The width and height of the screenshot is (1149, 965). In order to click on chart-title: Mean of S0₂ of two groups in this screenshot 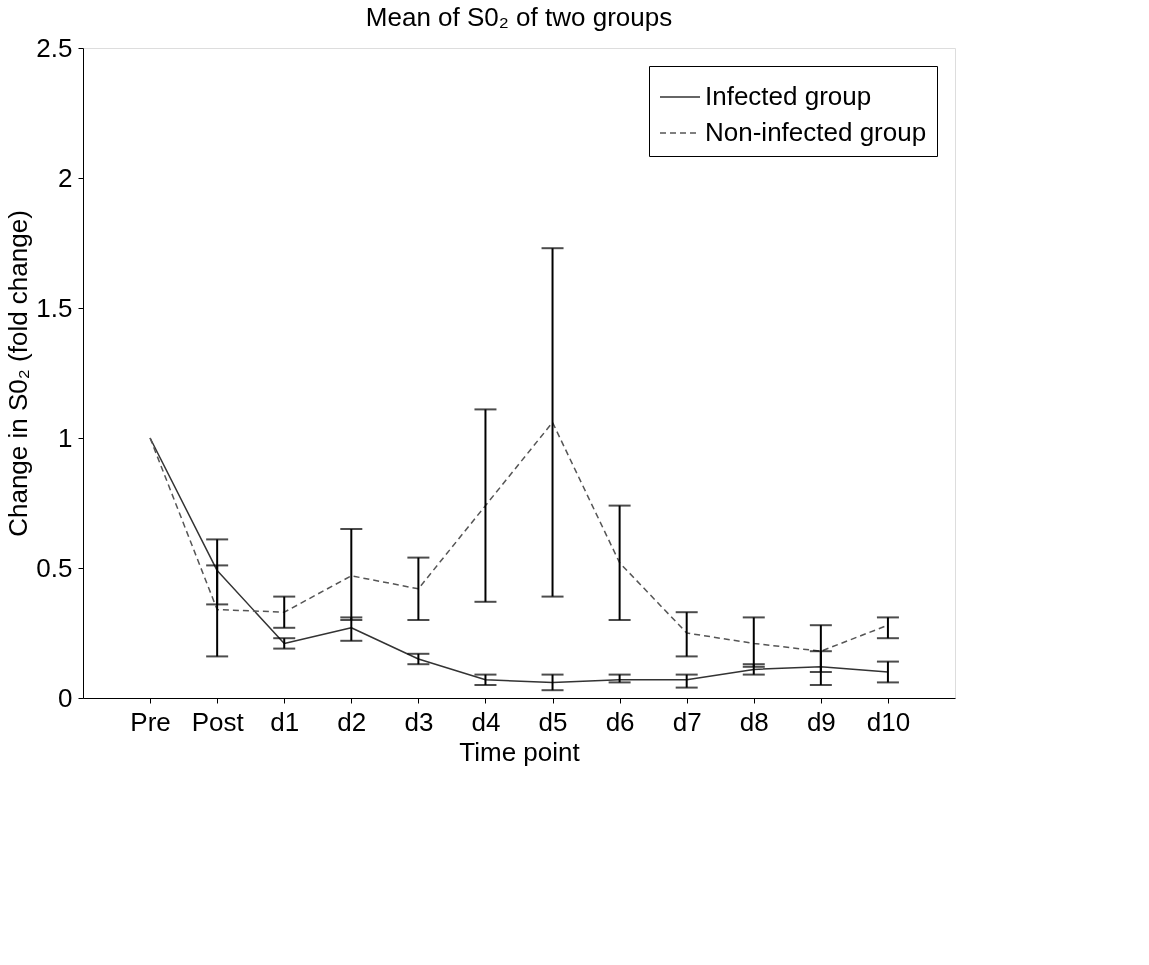, I will do `click(519, 17)`.